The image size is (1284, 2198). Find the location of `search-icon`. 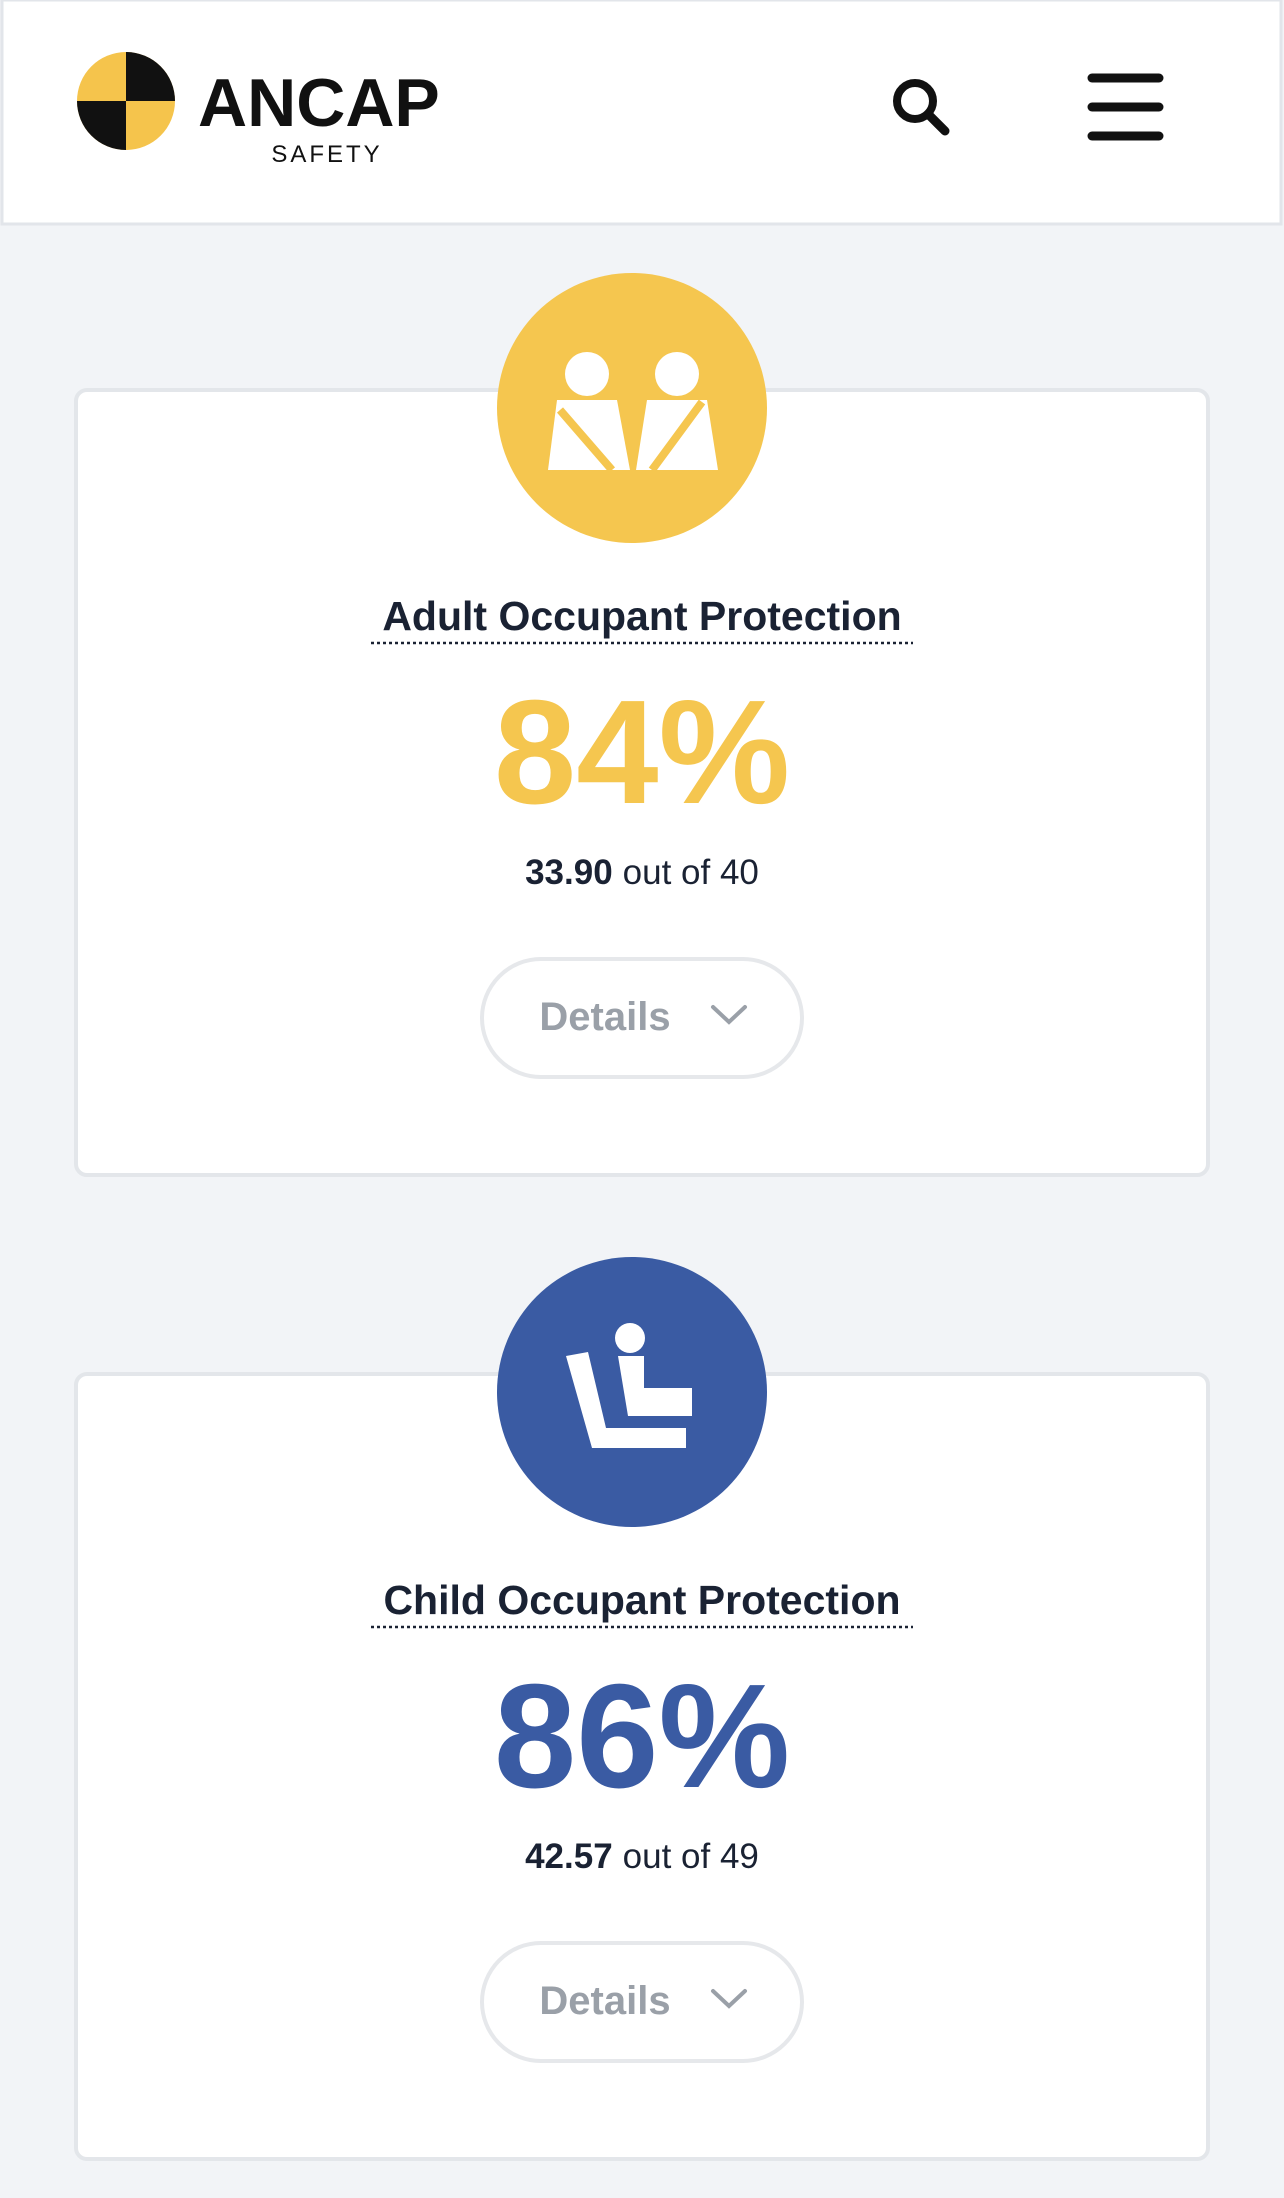

search-icon is located at coordinates (921, 107).